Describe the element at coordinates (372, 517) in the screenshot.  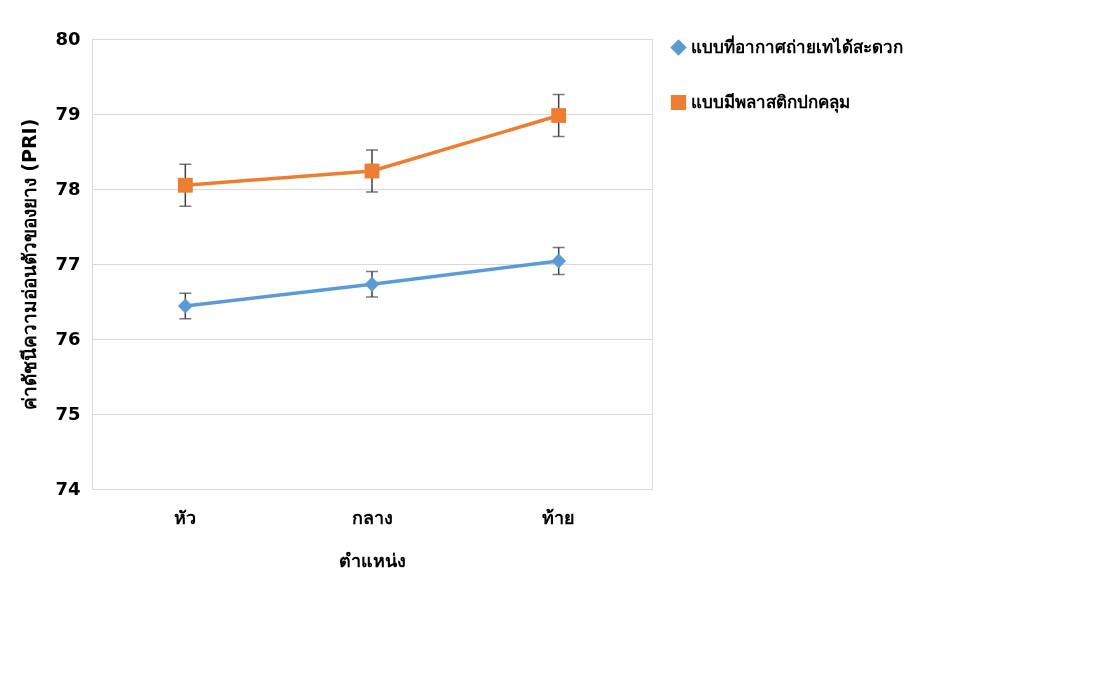
I see `x-tick-label: กลาง` at that location.